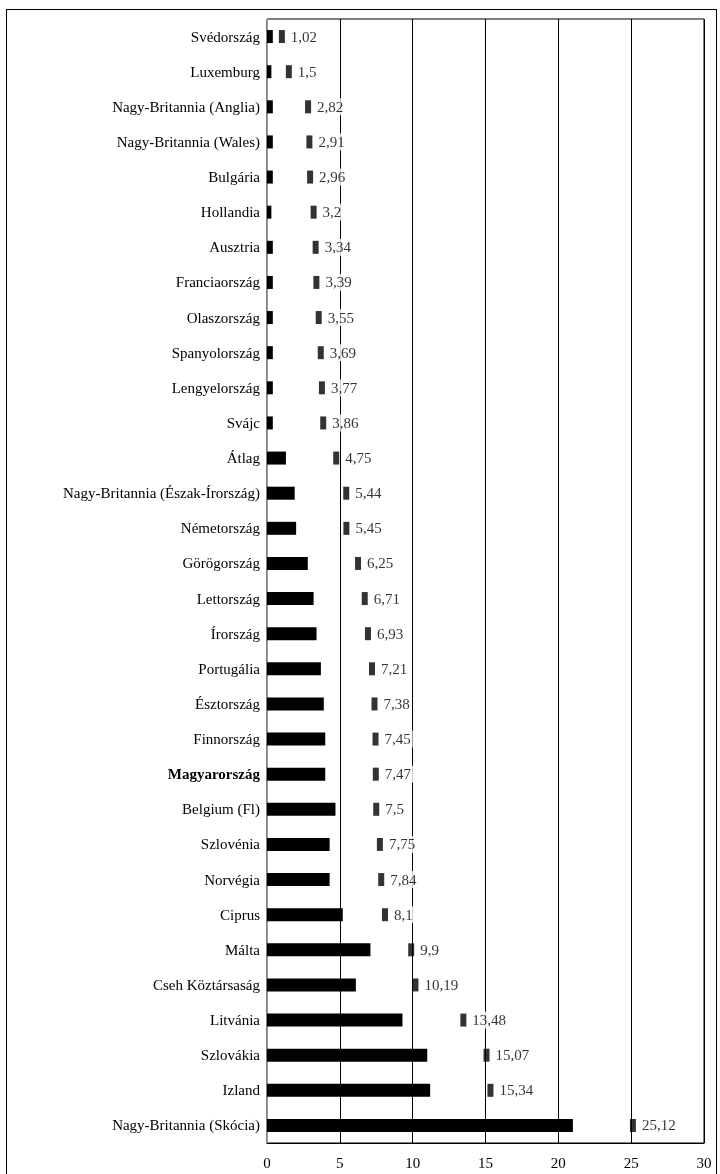  I want to click on y-tick-label: Nagy-Britannia (Anglia), so click(186, 107).